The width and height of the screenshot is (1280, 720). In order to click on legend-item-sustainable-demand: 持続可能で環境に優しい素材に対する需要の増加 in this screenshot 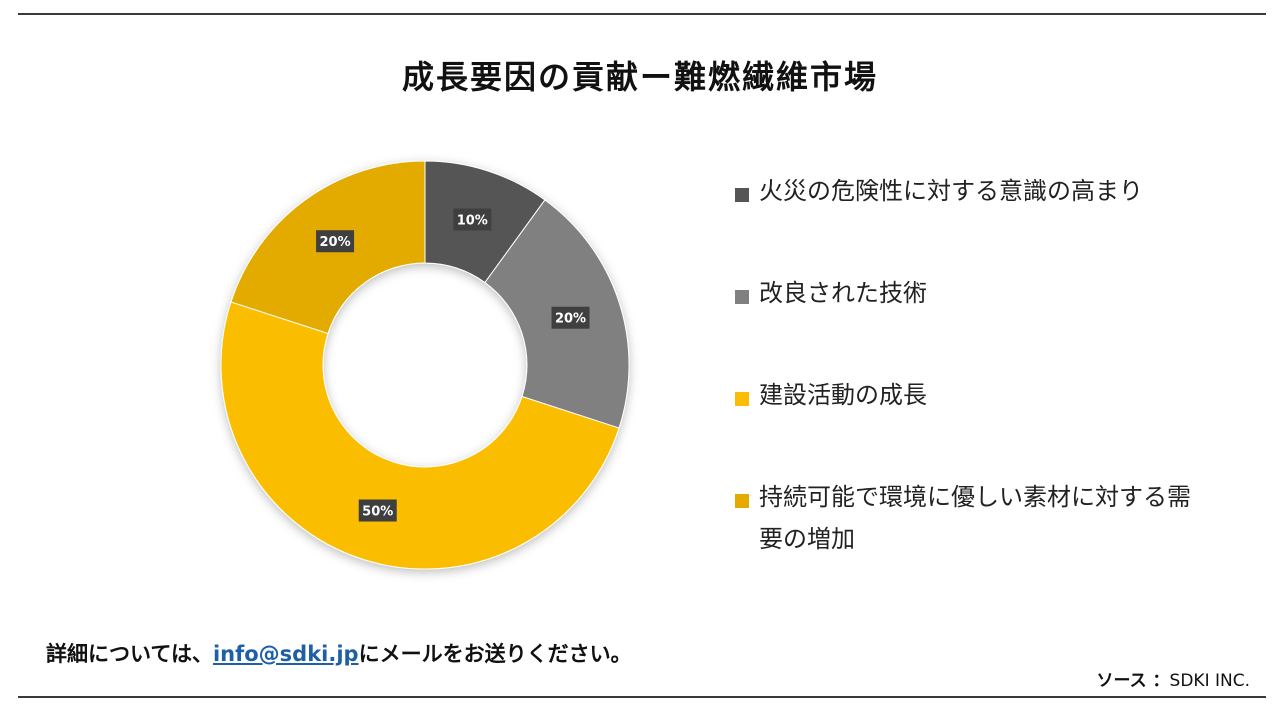, I will do `click(972, 521)`.